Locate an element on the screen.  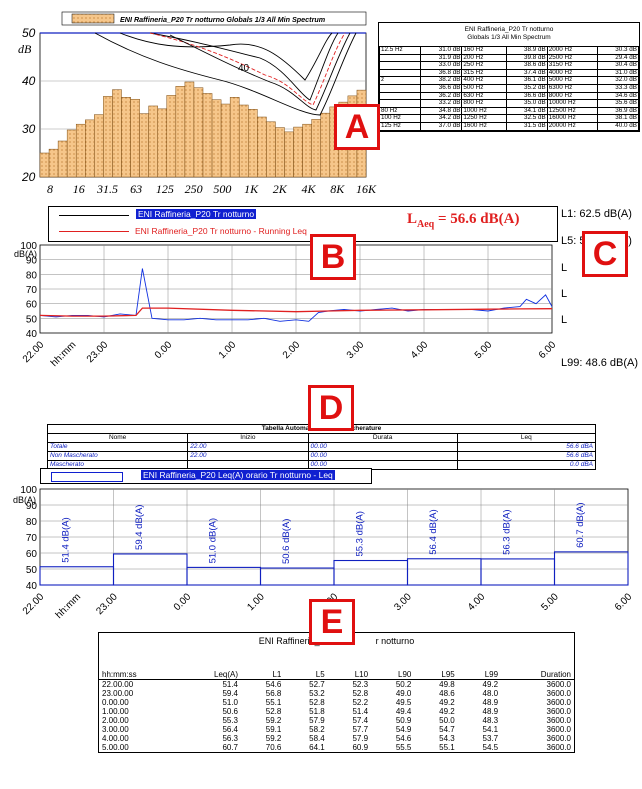
hourly-table-cell: 56.3 is located at coordinates (230, 738).